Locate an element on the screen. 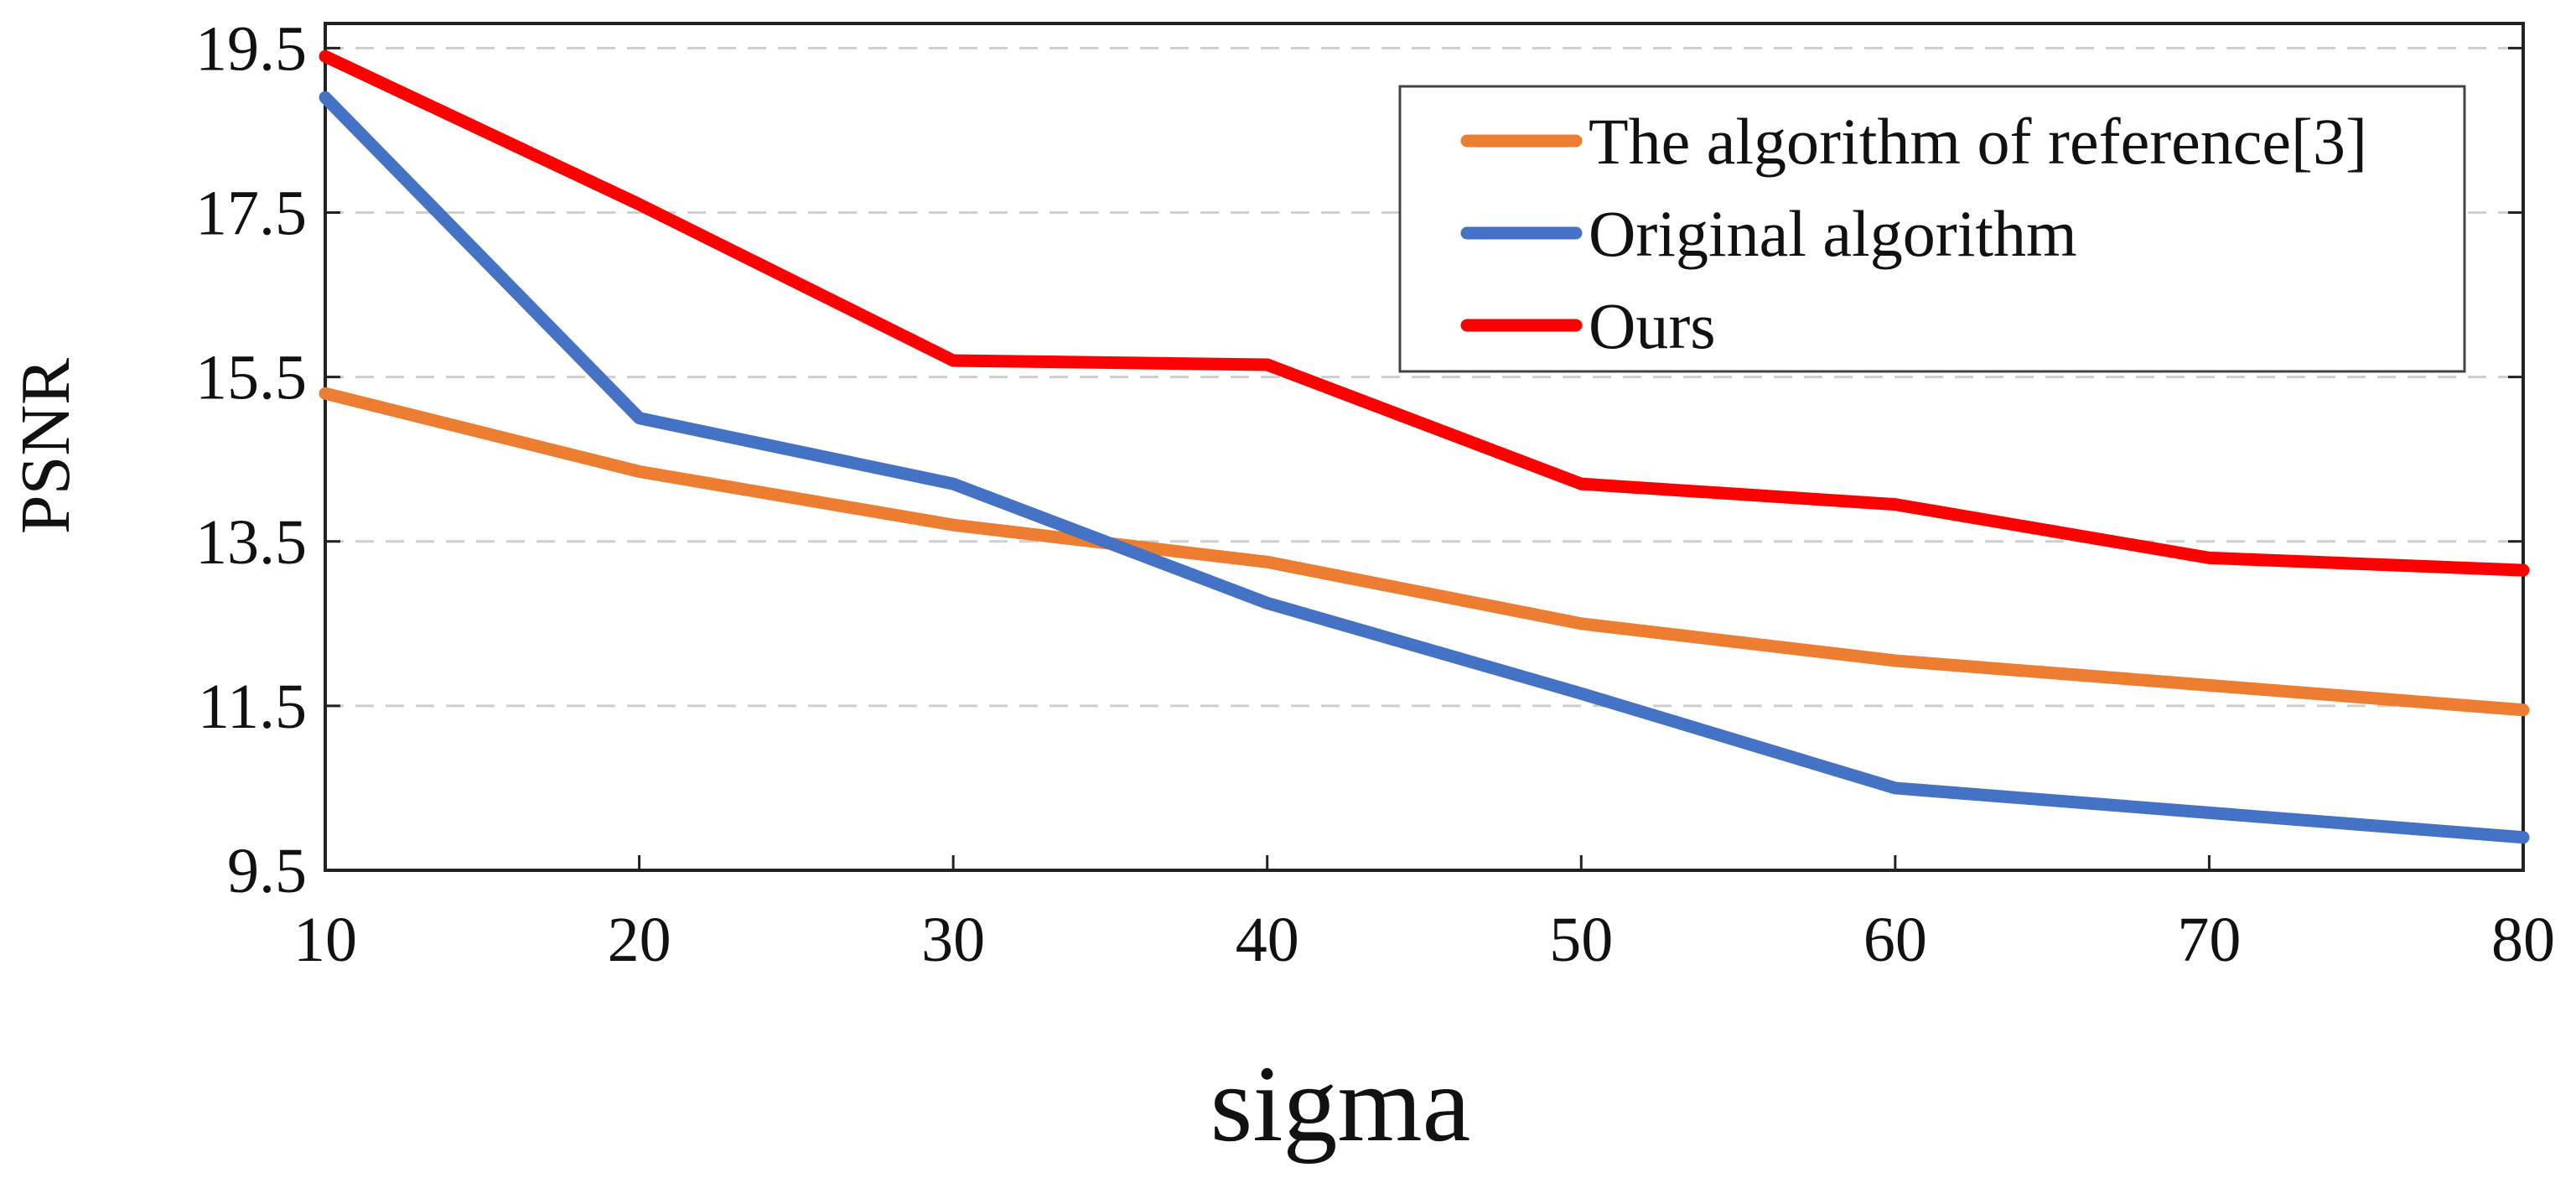  x-tick-label: 60 is located at coordinates (1895, 940).